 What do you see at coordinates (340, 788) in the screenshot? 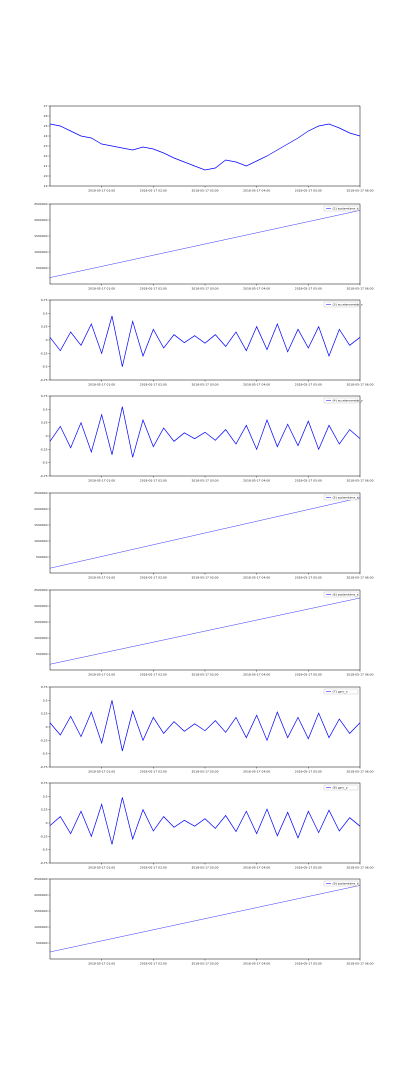
I see `legend-label: (8) gyro_y` at bounding box center [340, 788].